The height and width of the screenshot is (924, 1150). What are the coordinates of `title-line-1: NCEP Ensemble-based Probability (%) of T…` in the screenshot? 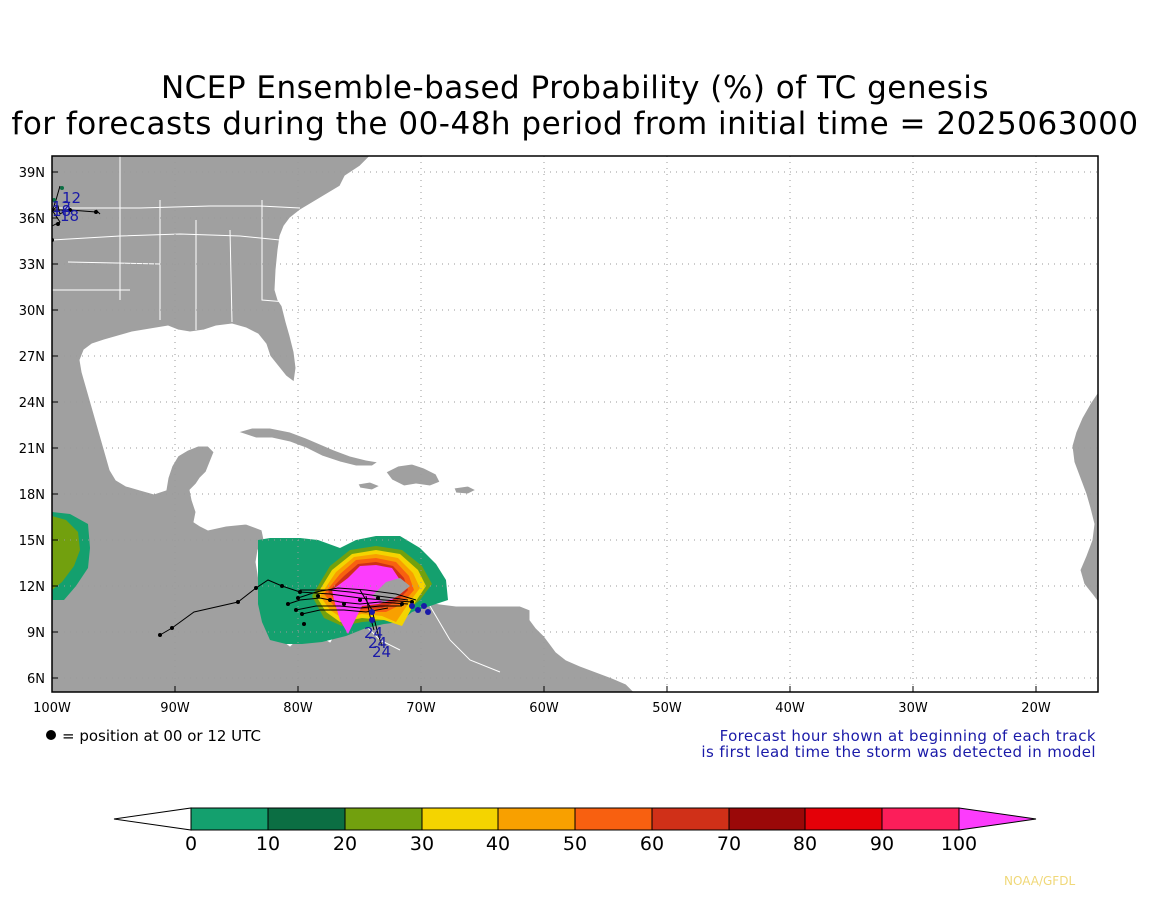 It's located at (575, 88).